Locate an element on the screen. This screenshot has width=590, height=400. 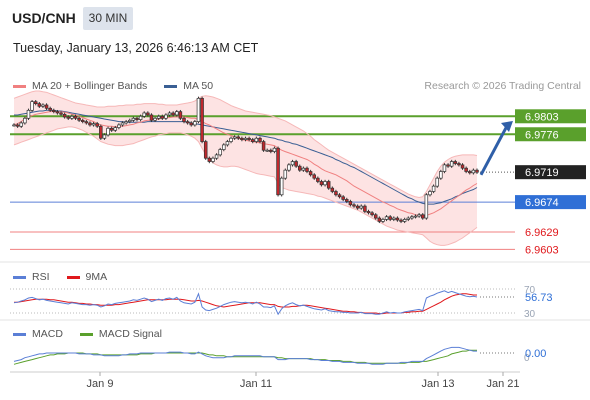
macd-legend: MACD MACD Signal is located at coordinates (96, 334).